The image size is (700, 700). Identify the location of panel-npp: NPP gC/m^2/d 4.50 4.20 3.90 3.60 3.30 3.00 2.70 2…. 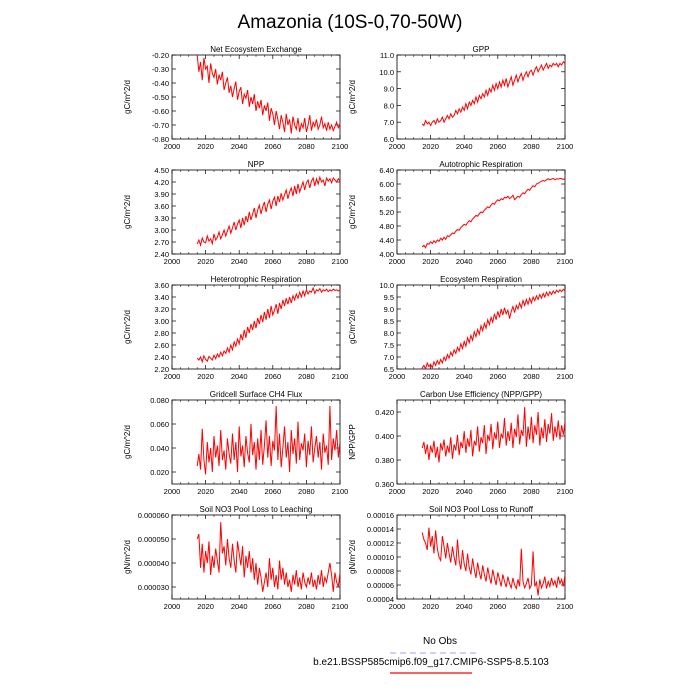
(235, 213).